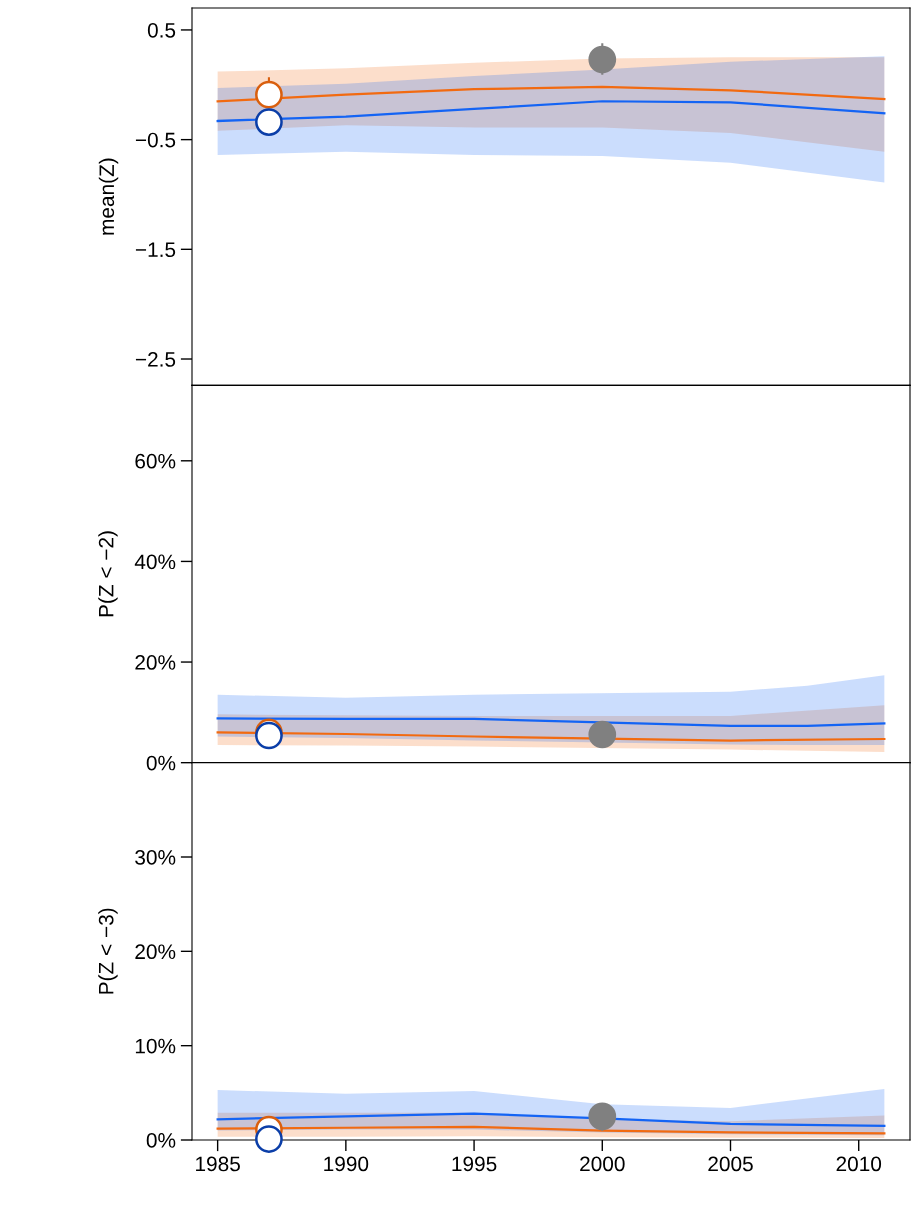  Describe the element at coordinates (346, 1164) in the screenshot. I see `x-tick-label: 1990` at that location.